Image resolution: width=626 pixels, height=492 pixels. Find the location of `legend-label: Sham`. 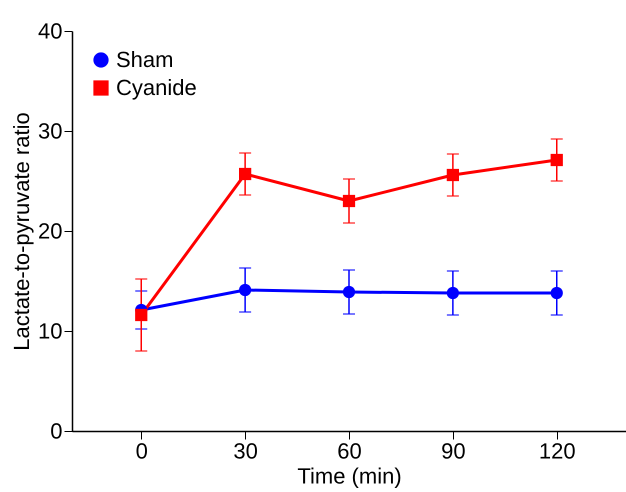

legend-label: Sham is located at coordinates (145, 59).